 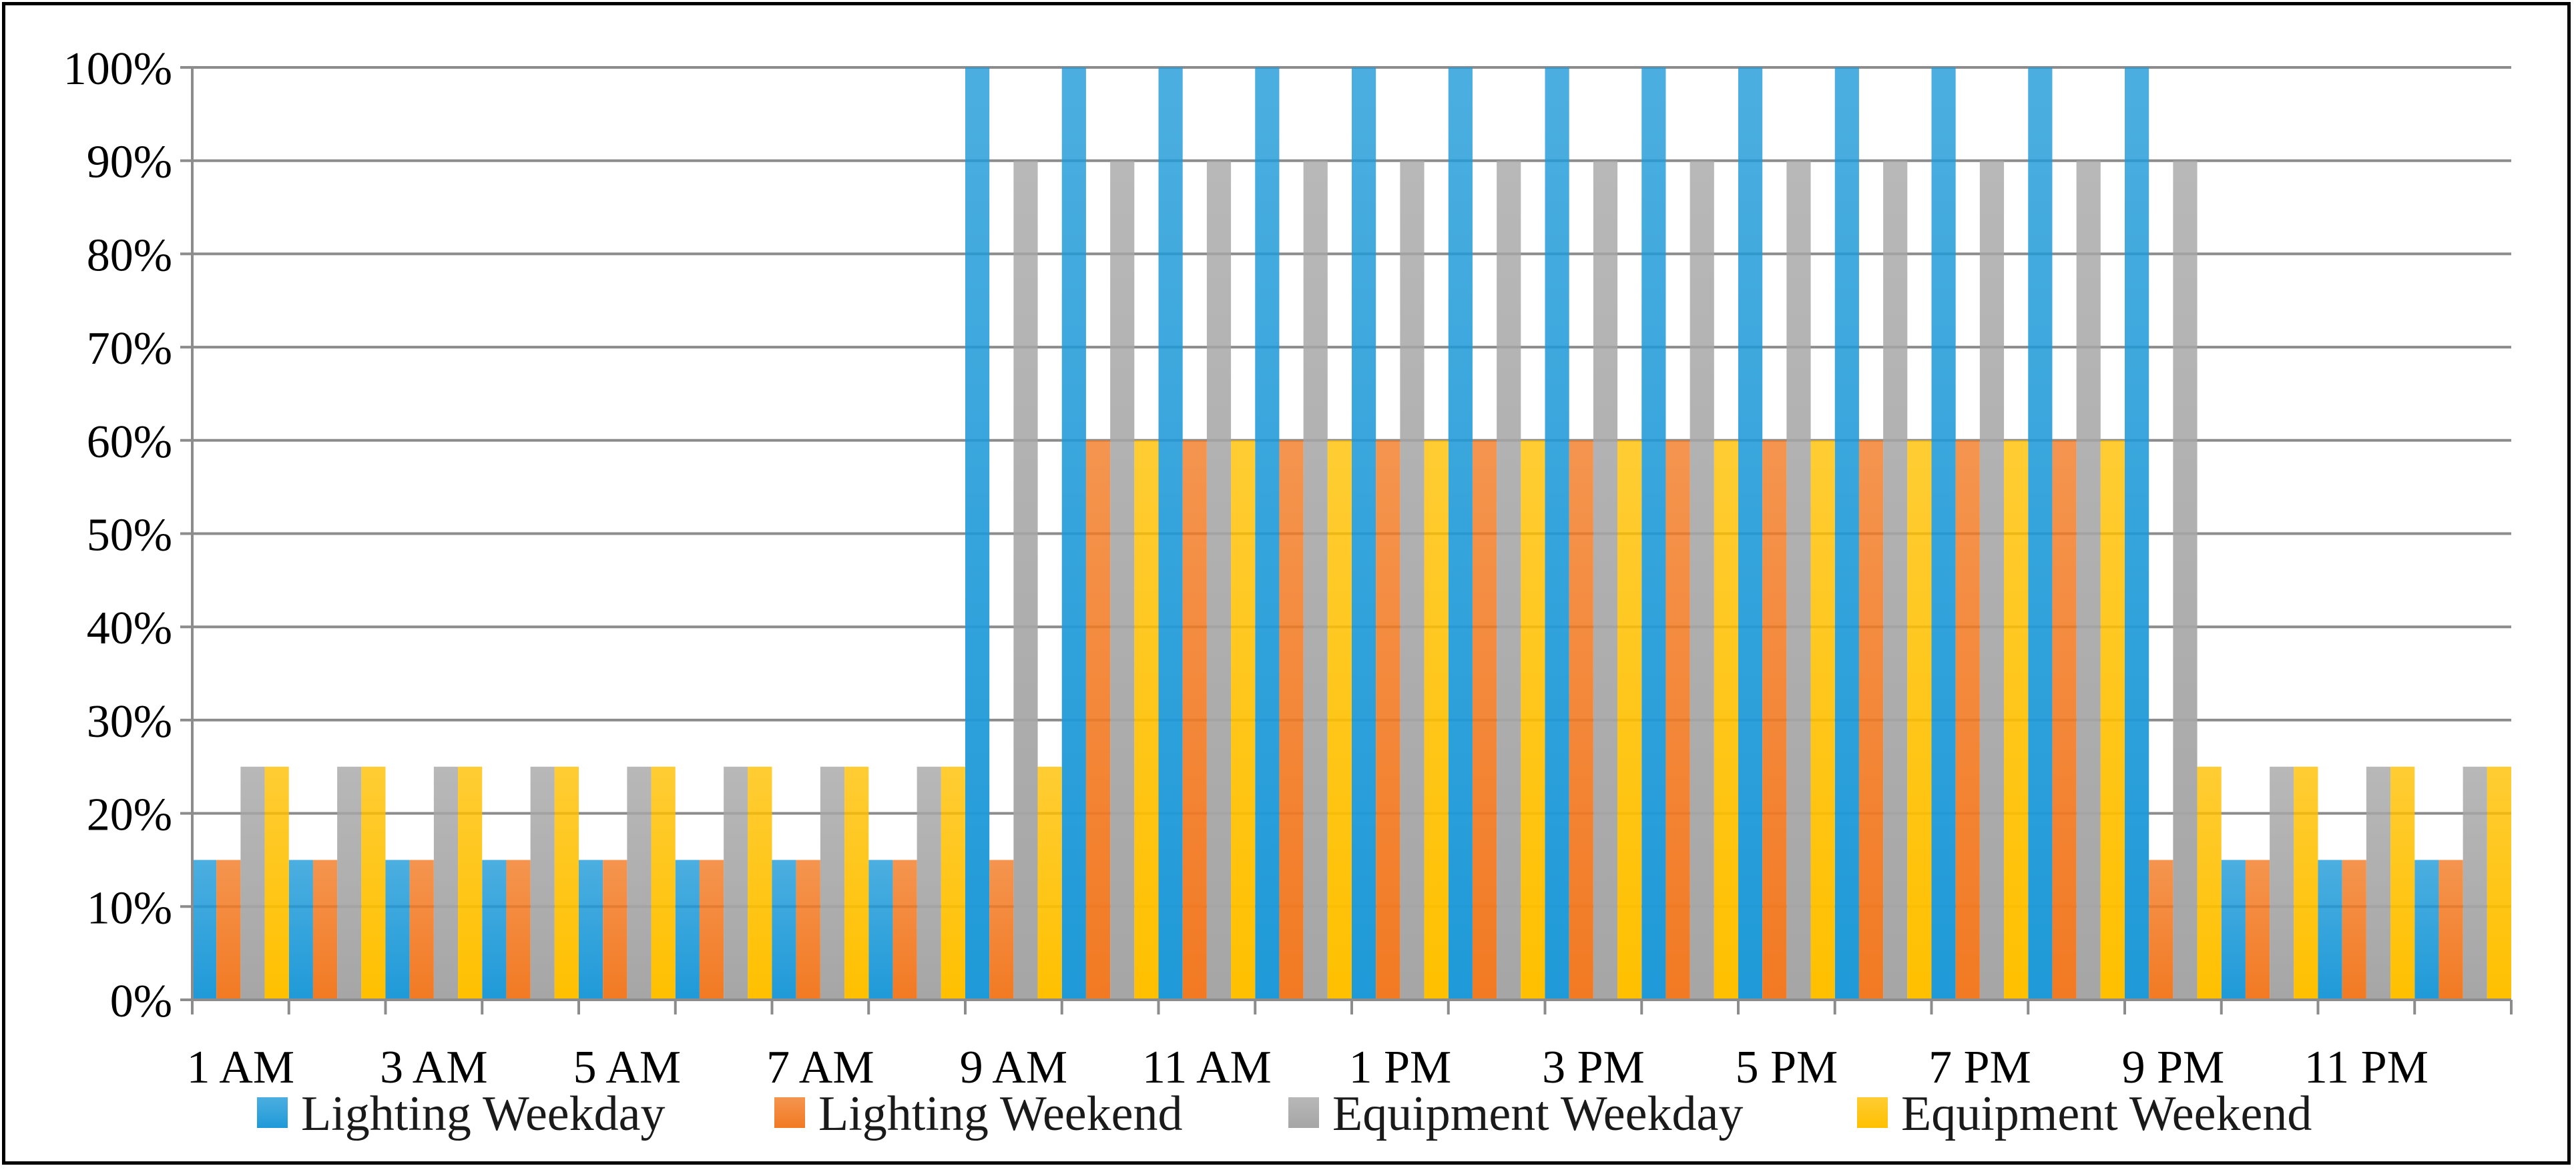 What do you see at coordinates (1871, 720) in the screenshot?
I see `bar-lighting-weekend-6-pm` at bounding box center [1871, 720].